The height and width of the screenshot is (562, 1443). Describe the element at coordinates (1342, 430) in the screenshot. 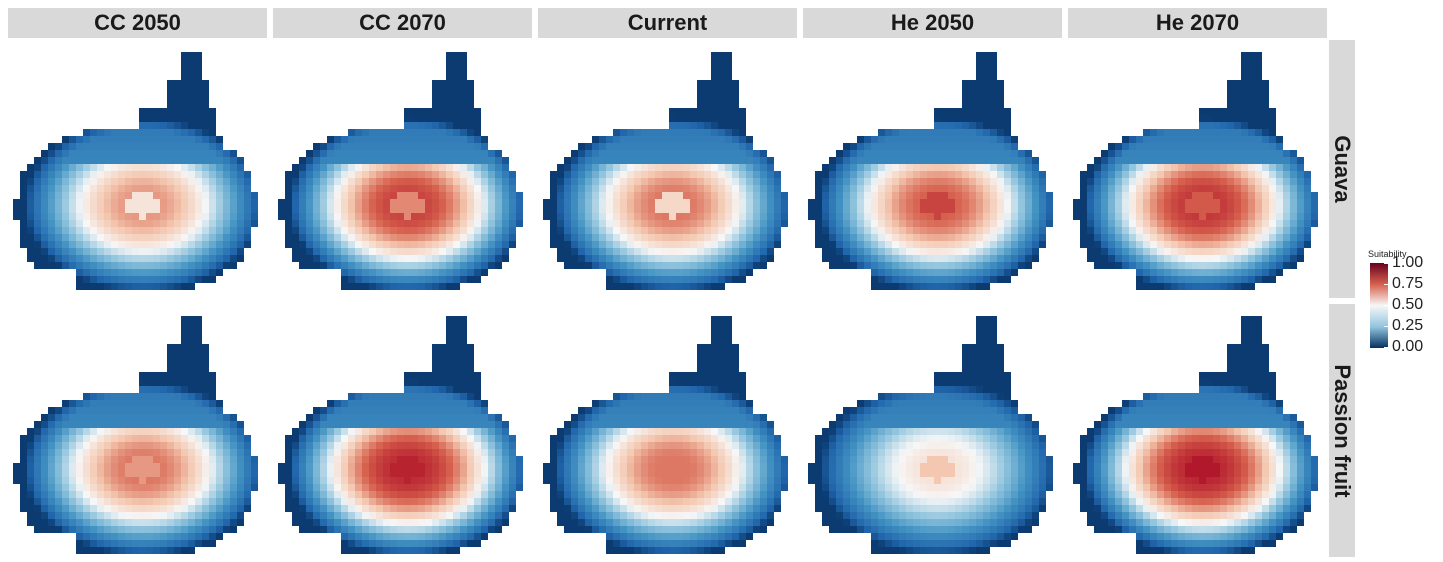

I see `facet-row-strip: Passion fruit` at that location.